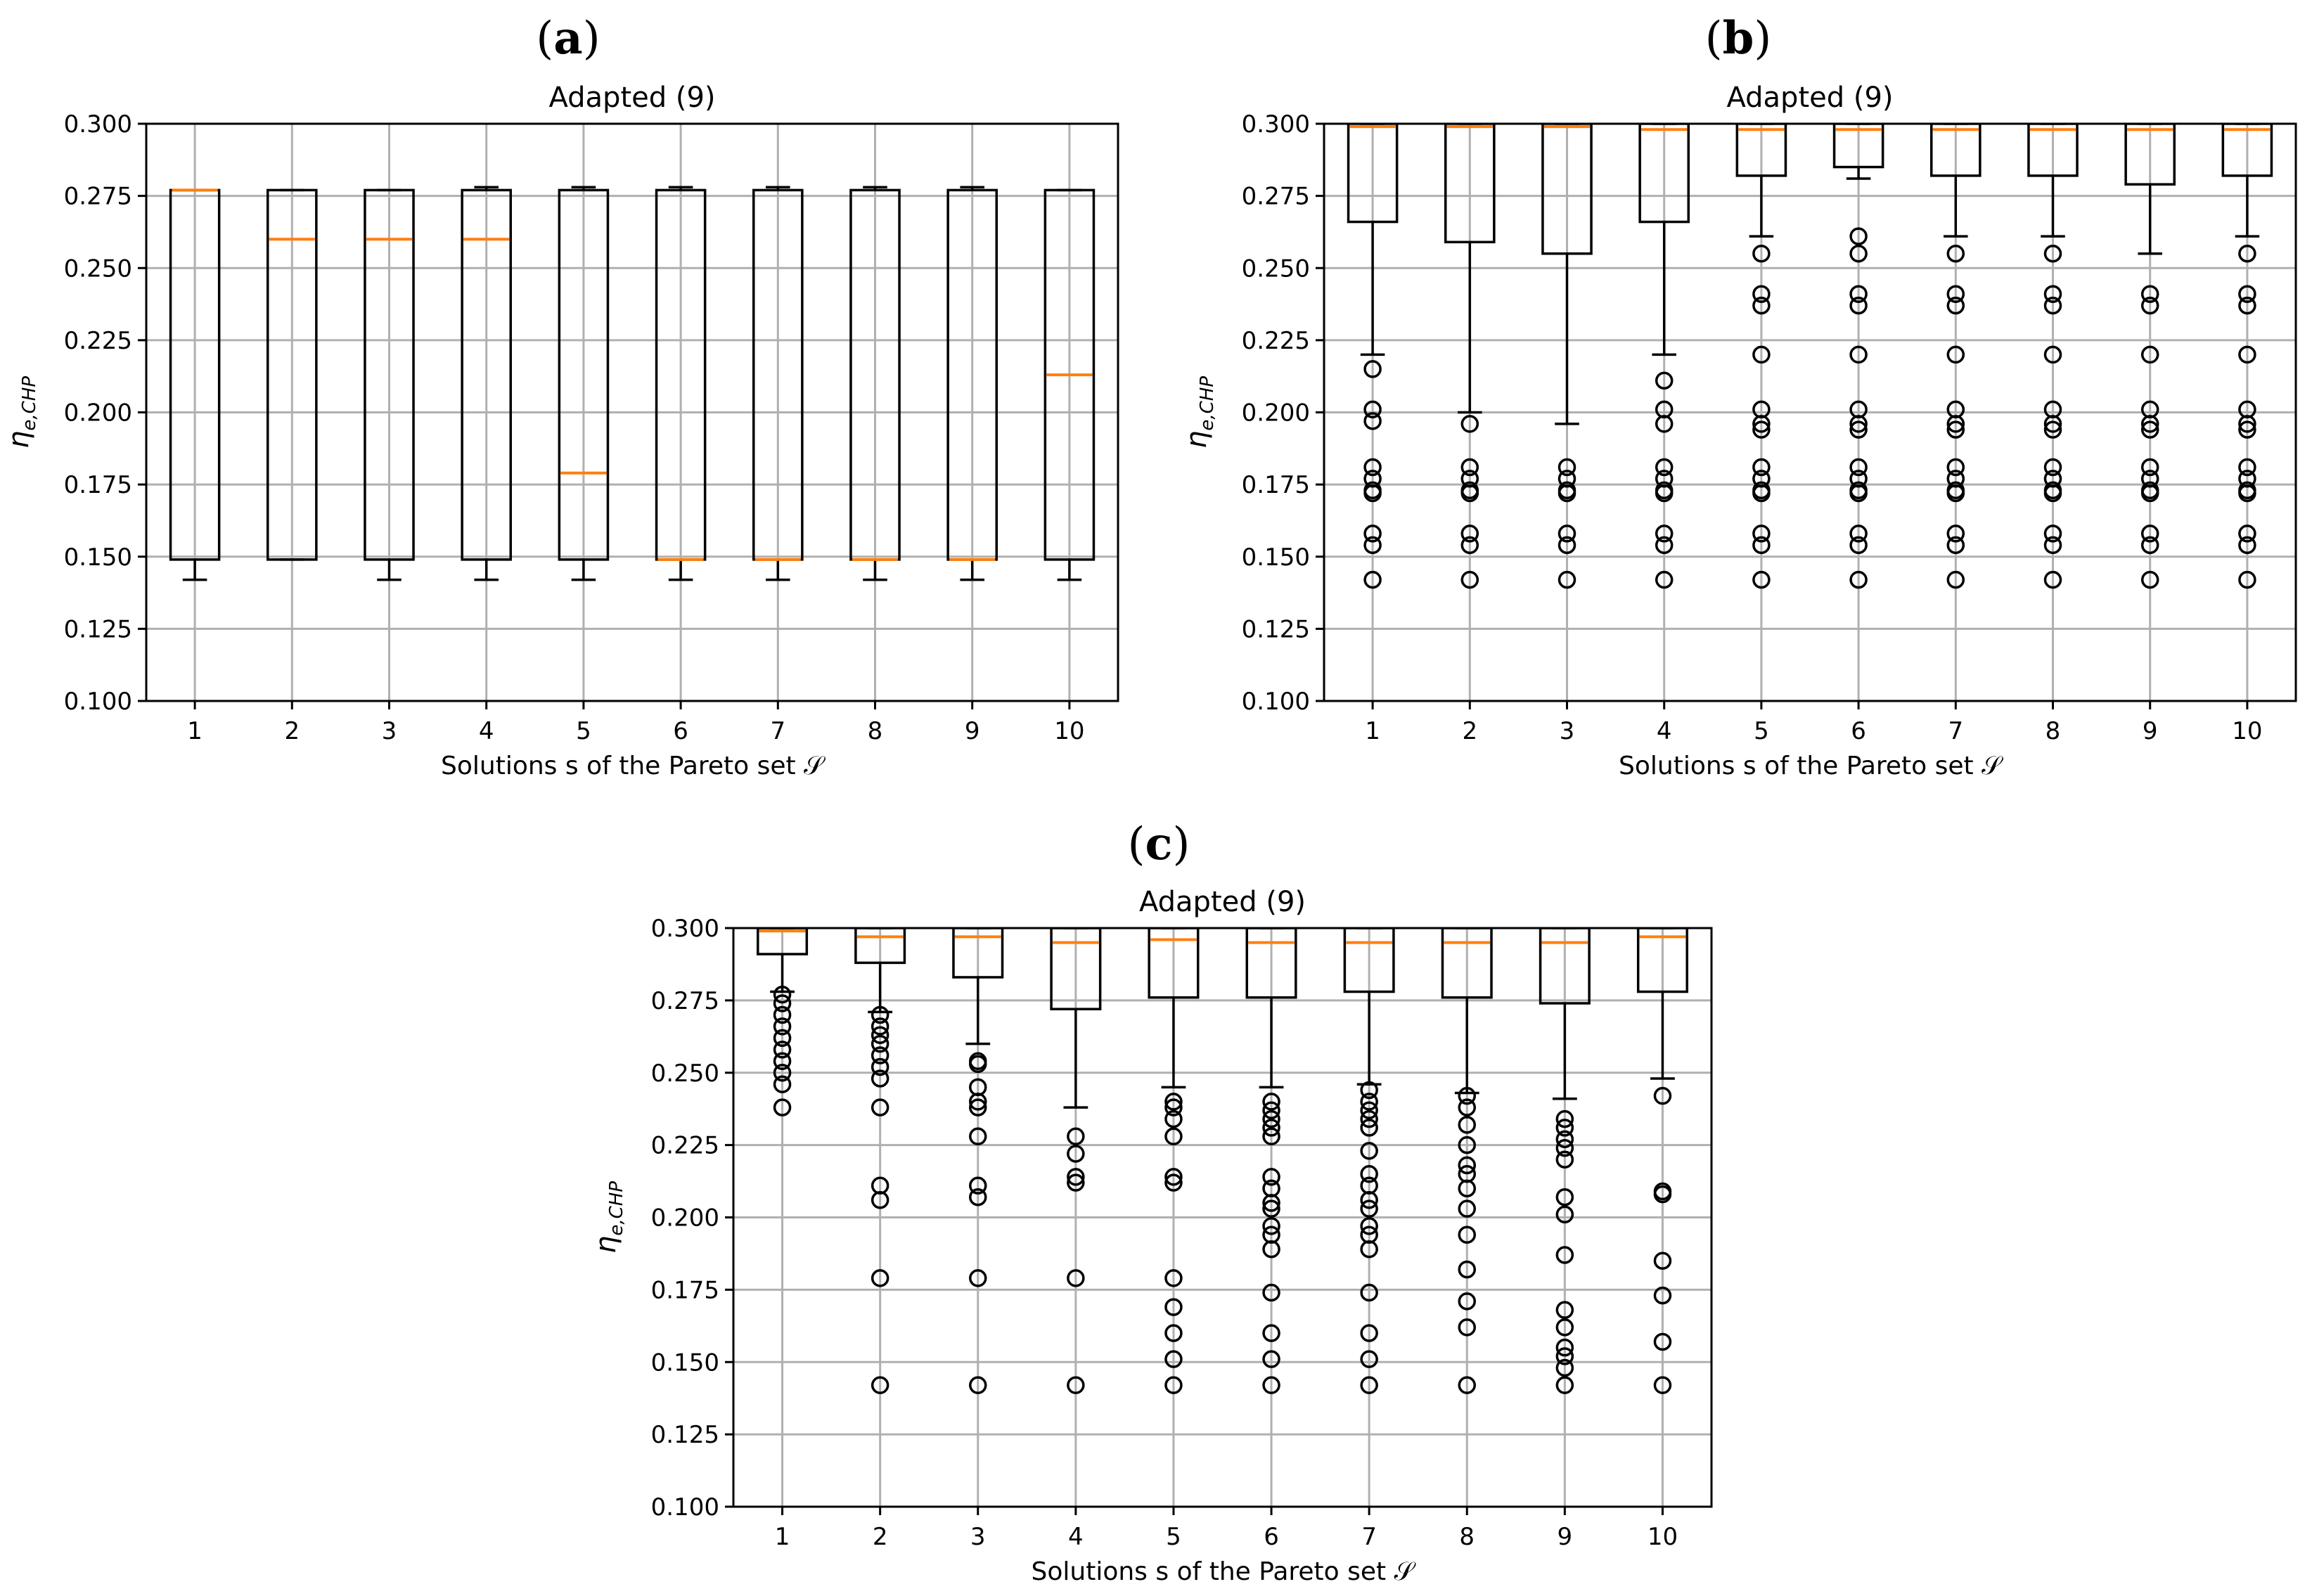 The image size is (2312, 1596). I want to click on panel-label-b: (b), so click(1738, 38).